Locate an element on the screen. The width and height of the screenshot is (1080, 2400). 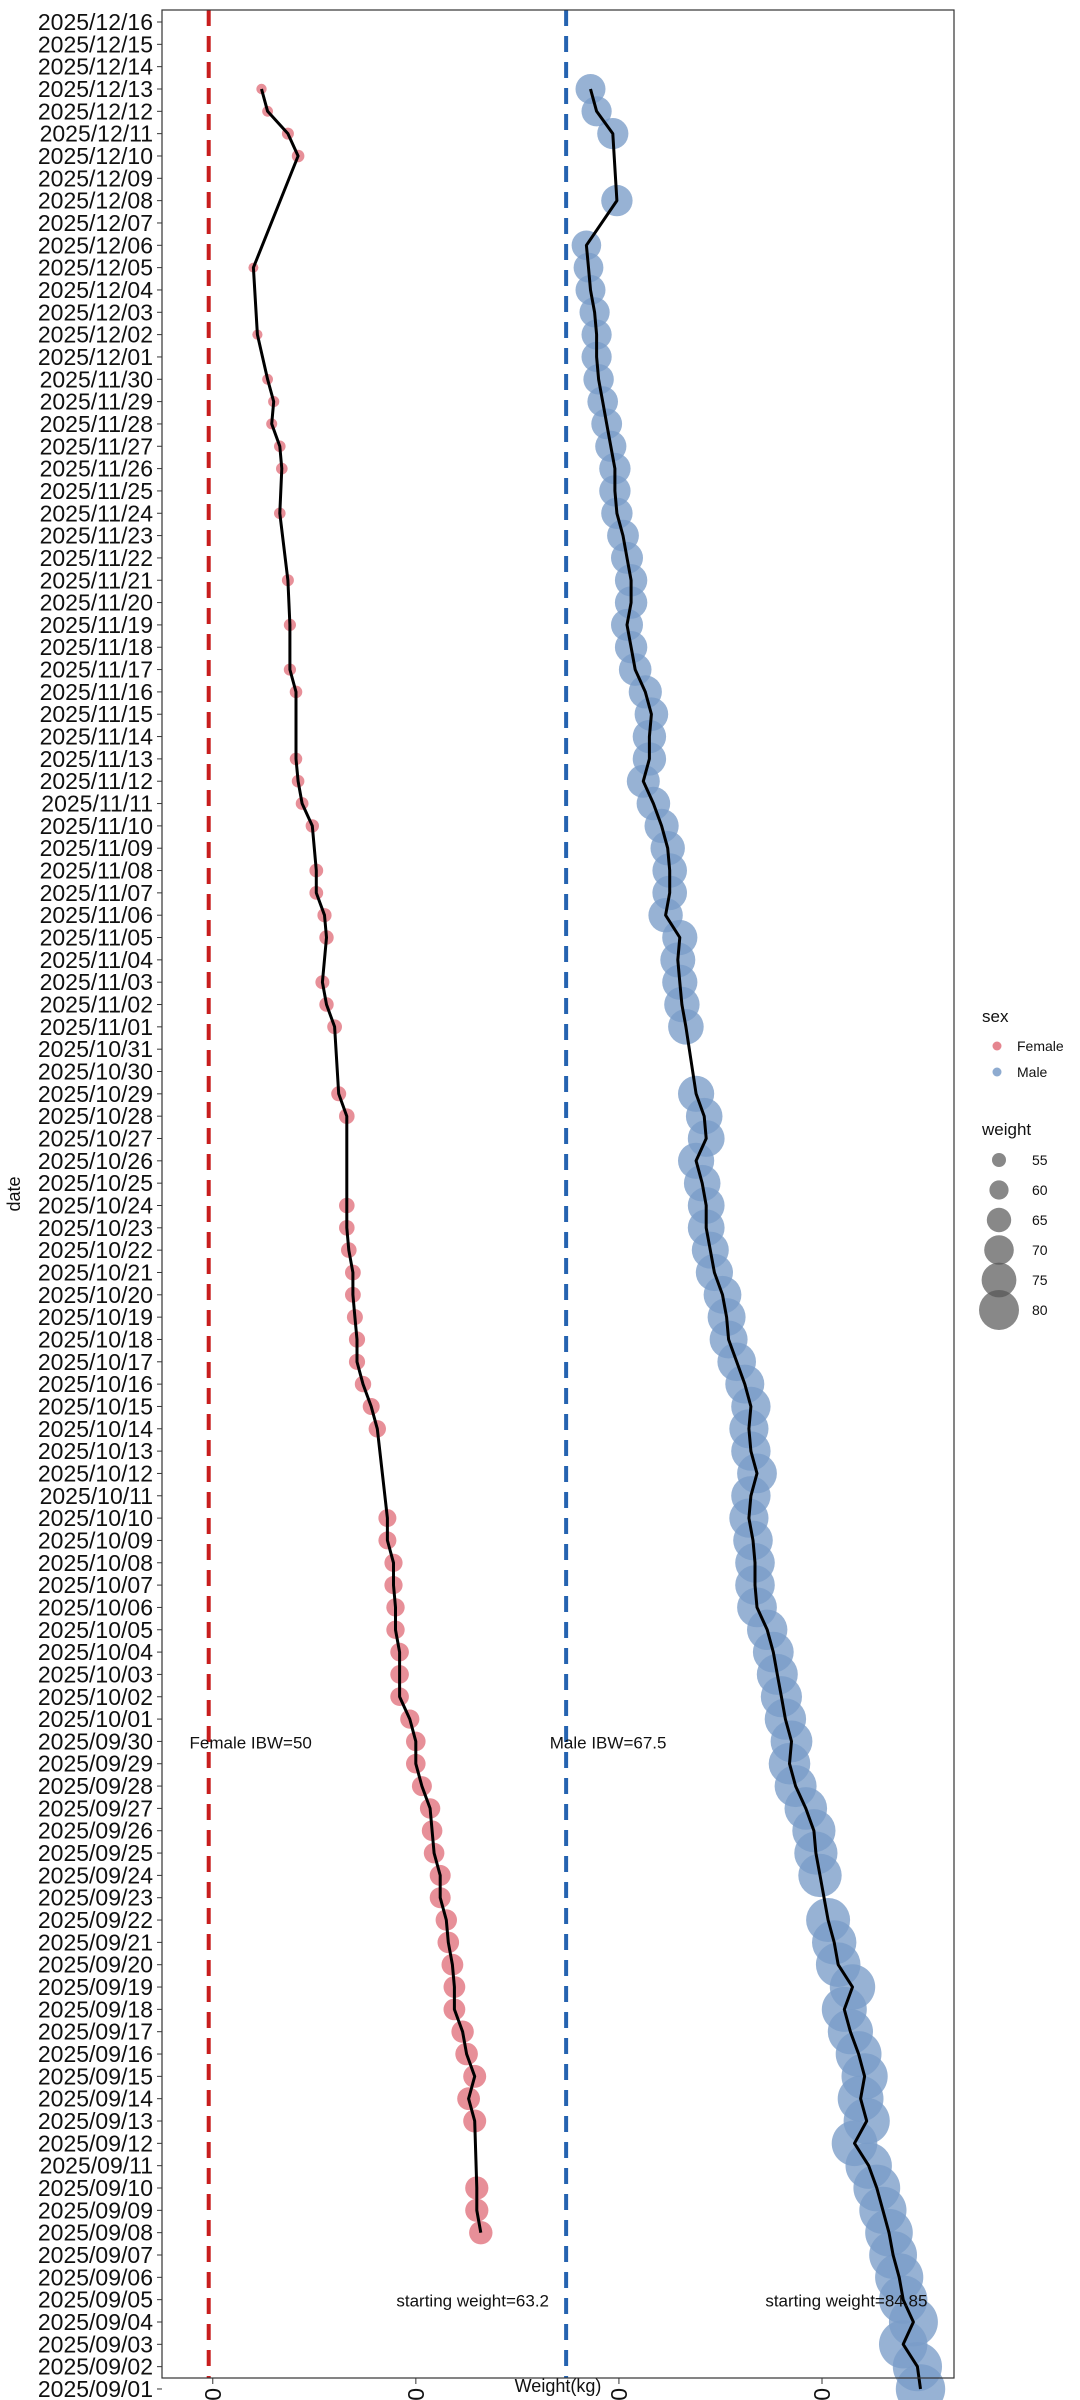
x-tick-label: 60 is located at coordinates (416, 2394).